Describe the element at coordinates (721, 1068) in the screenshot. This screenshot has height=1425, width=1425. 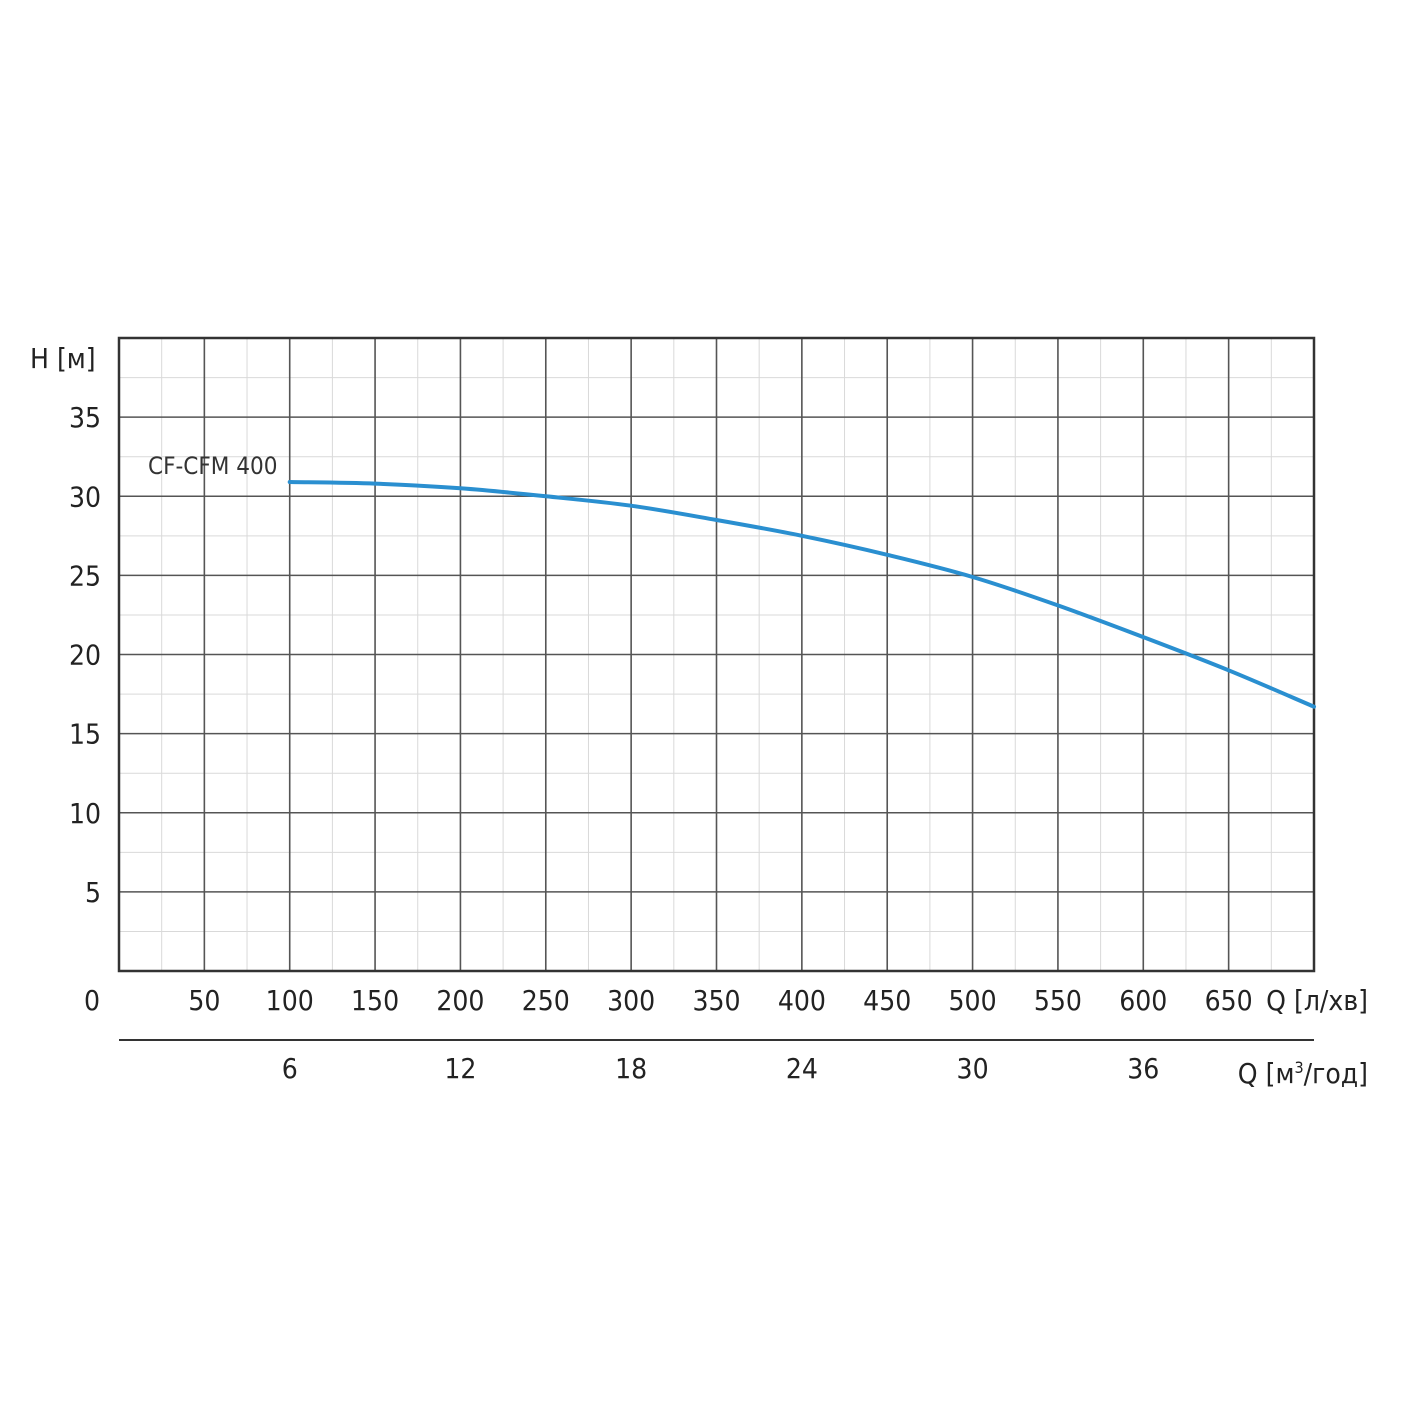
I see `secondary-x-tick-labels: 6 12 18 24 30 36` at that location.